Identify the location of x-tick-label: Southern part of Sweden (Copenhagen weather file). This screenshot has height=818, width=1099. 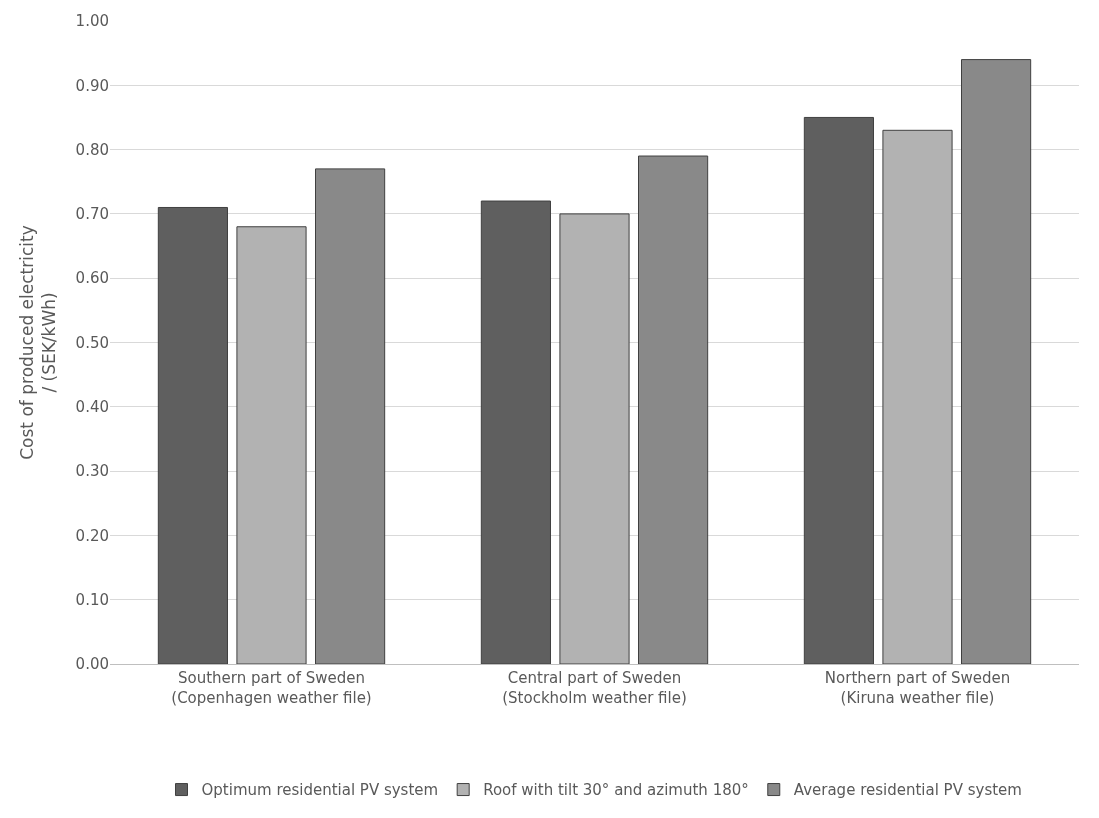
(271, 688).